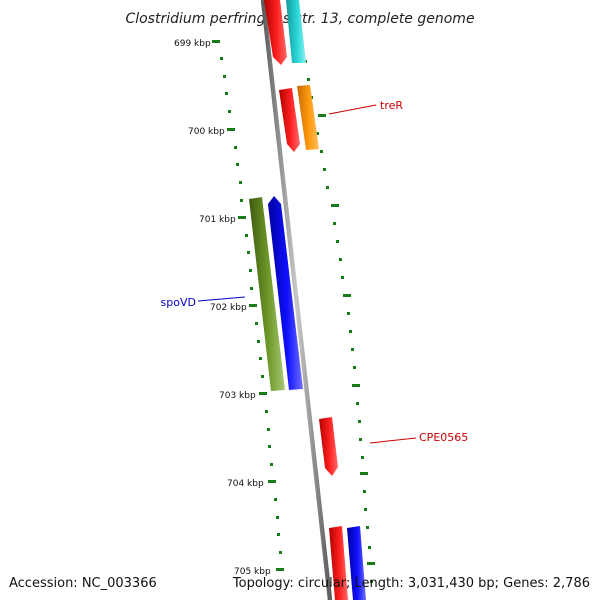 The width and height of the screenshot is (600, 600). I want to click on gene-orange, so click(308, 117).